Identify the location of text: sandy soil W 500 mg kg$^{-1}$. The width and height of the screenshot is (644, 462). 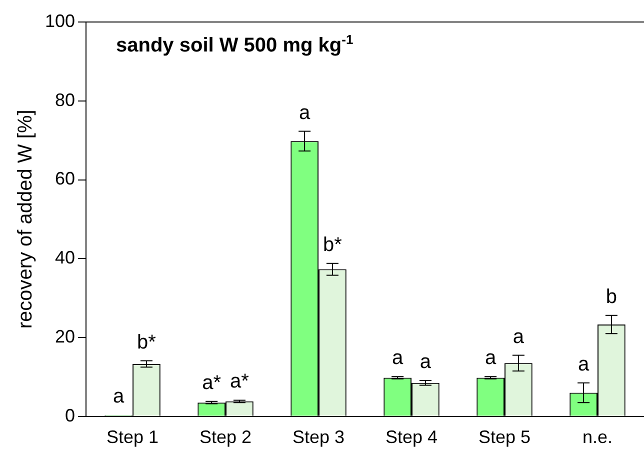
(235, 45).